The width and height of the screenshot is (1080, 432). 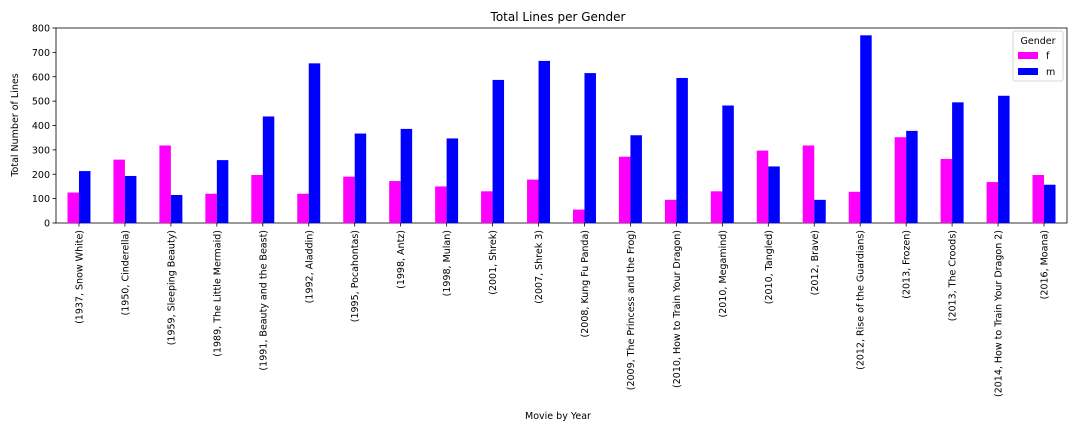 What do you see at coordinates (217, 293) in the screenshot?
I see `x-tick-label-3: (1989, The Little Mermaid)` at bounding box center [217, 293].